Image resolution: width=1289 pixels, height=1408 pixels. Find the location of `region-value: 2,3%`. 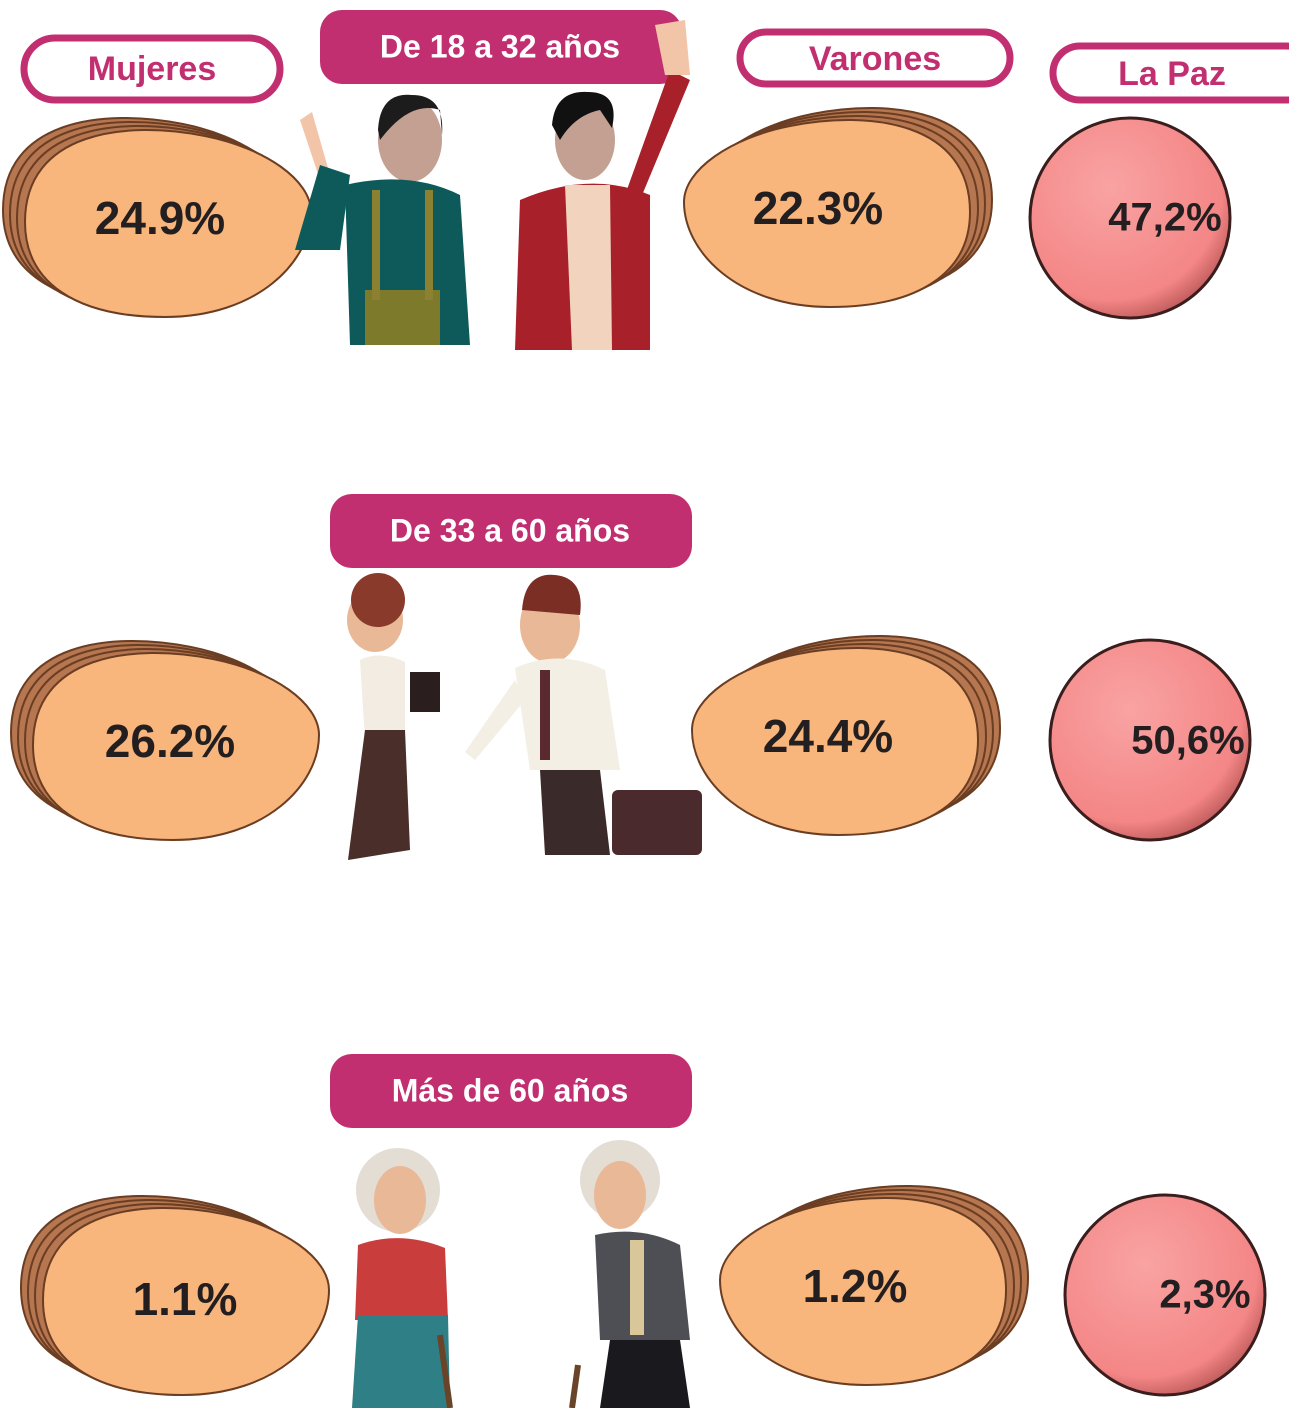

region-value: 2,3% is located at coordinates (1204, 1295).